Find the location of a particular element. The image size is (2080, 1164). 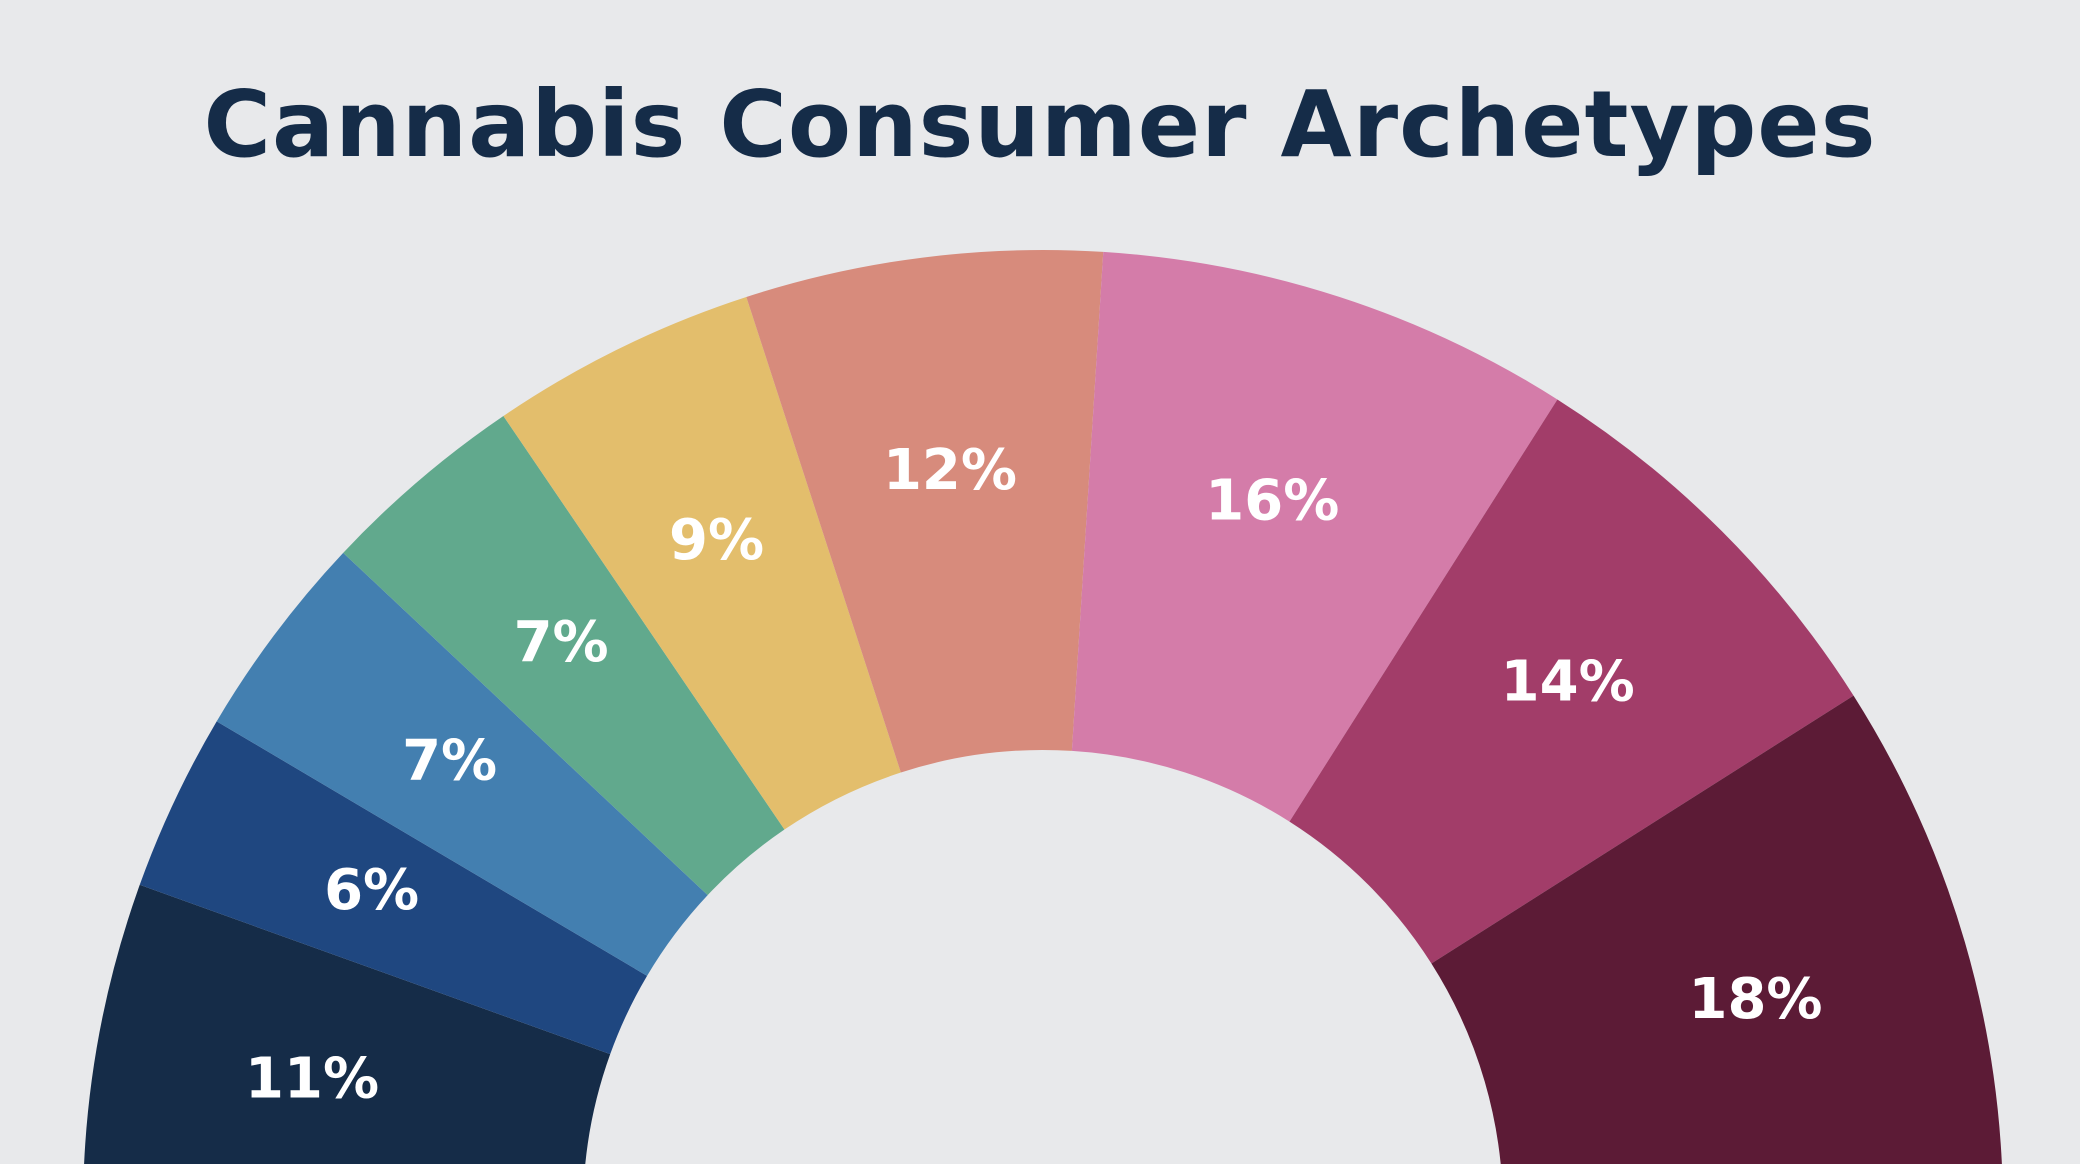

slice-label-9: 18% is located at coordinates (1756, 999).